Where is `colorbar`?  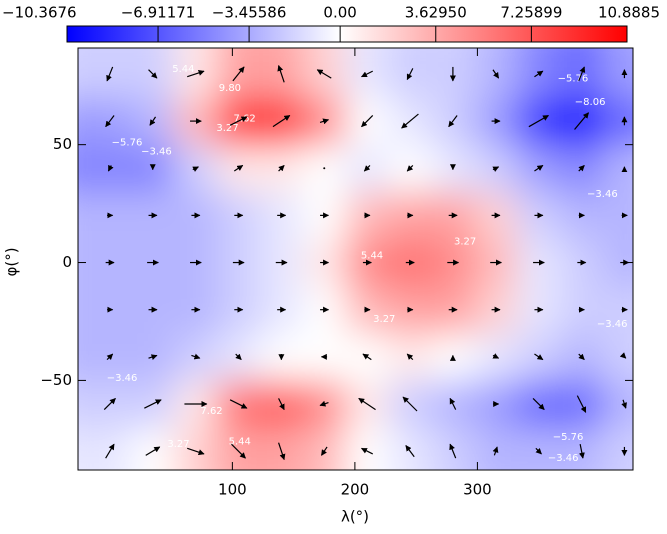
colorbar is located at coordinates (347, 34).